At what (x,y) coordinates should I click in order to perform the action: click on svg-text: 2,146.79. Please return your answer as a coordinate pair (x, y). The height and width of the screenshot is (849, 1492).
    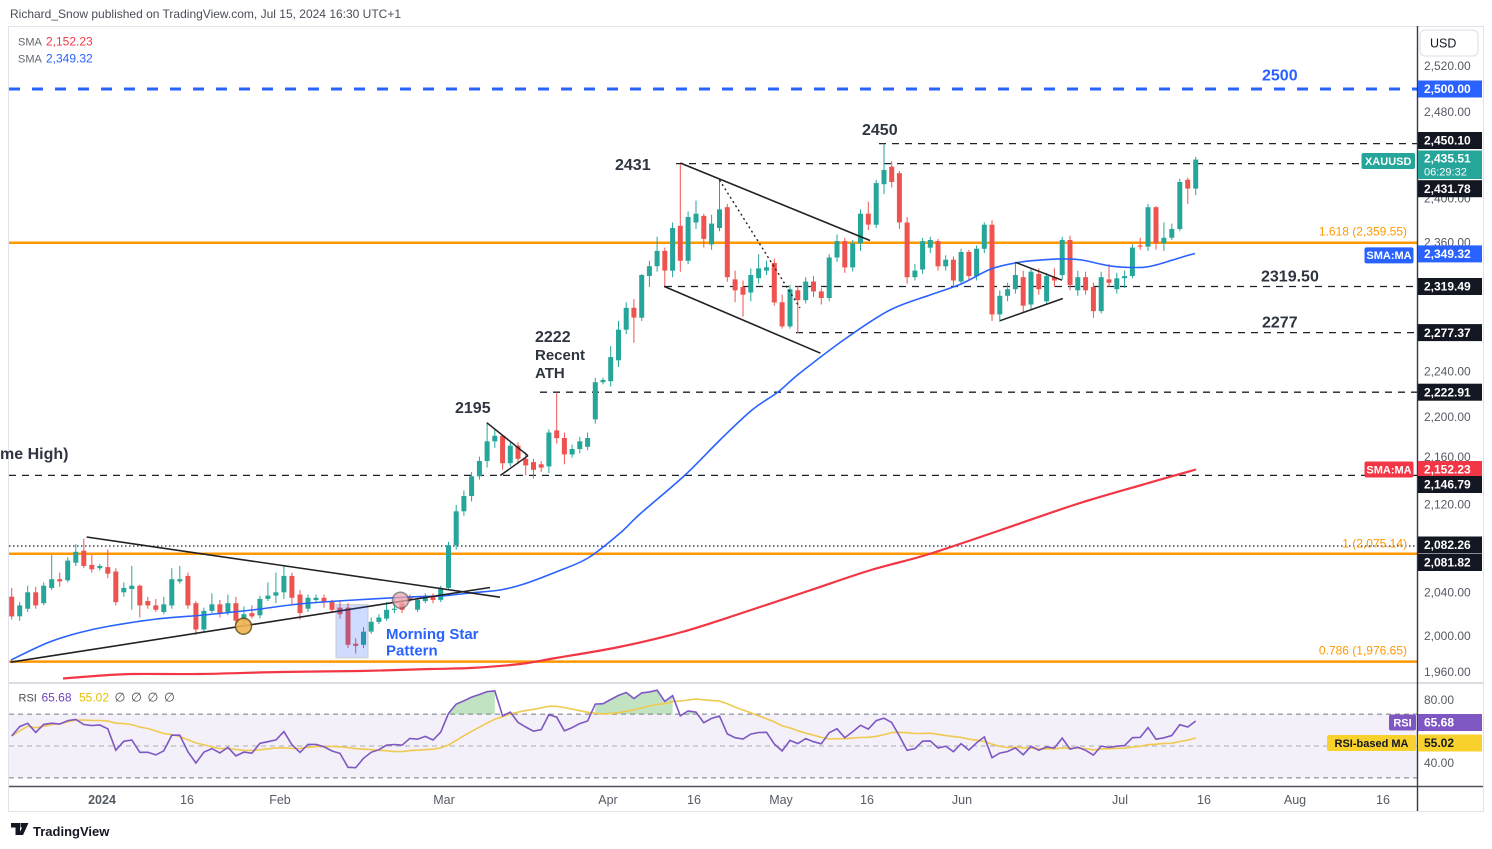
    Looking at the image, I should click on (1447, 485).